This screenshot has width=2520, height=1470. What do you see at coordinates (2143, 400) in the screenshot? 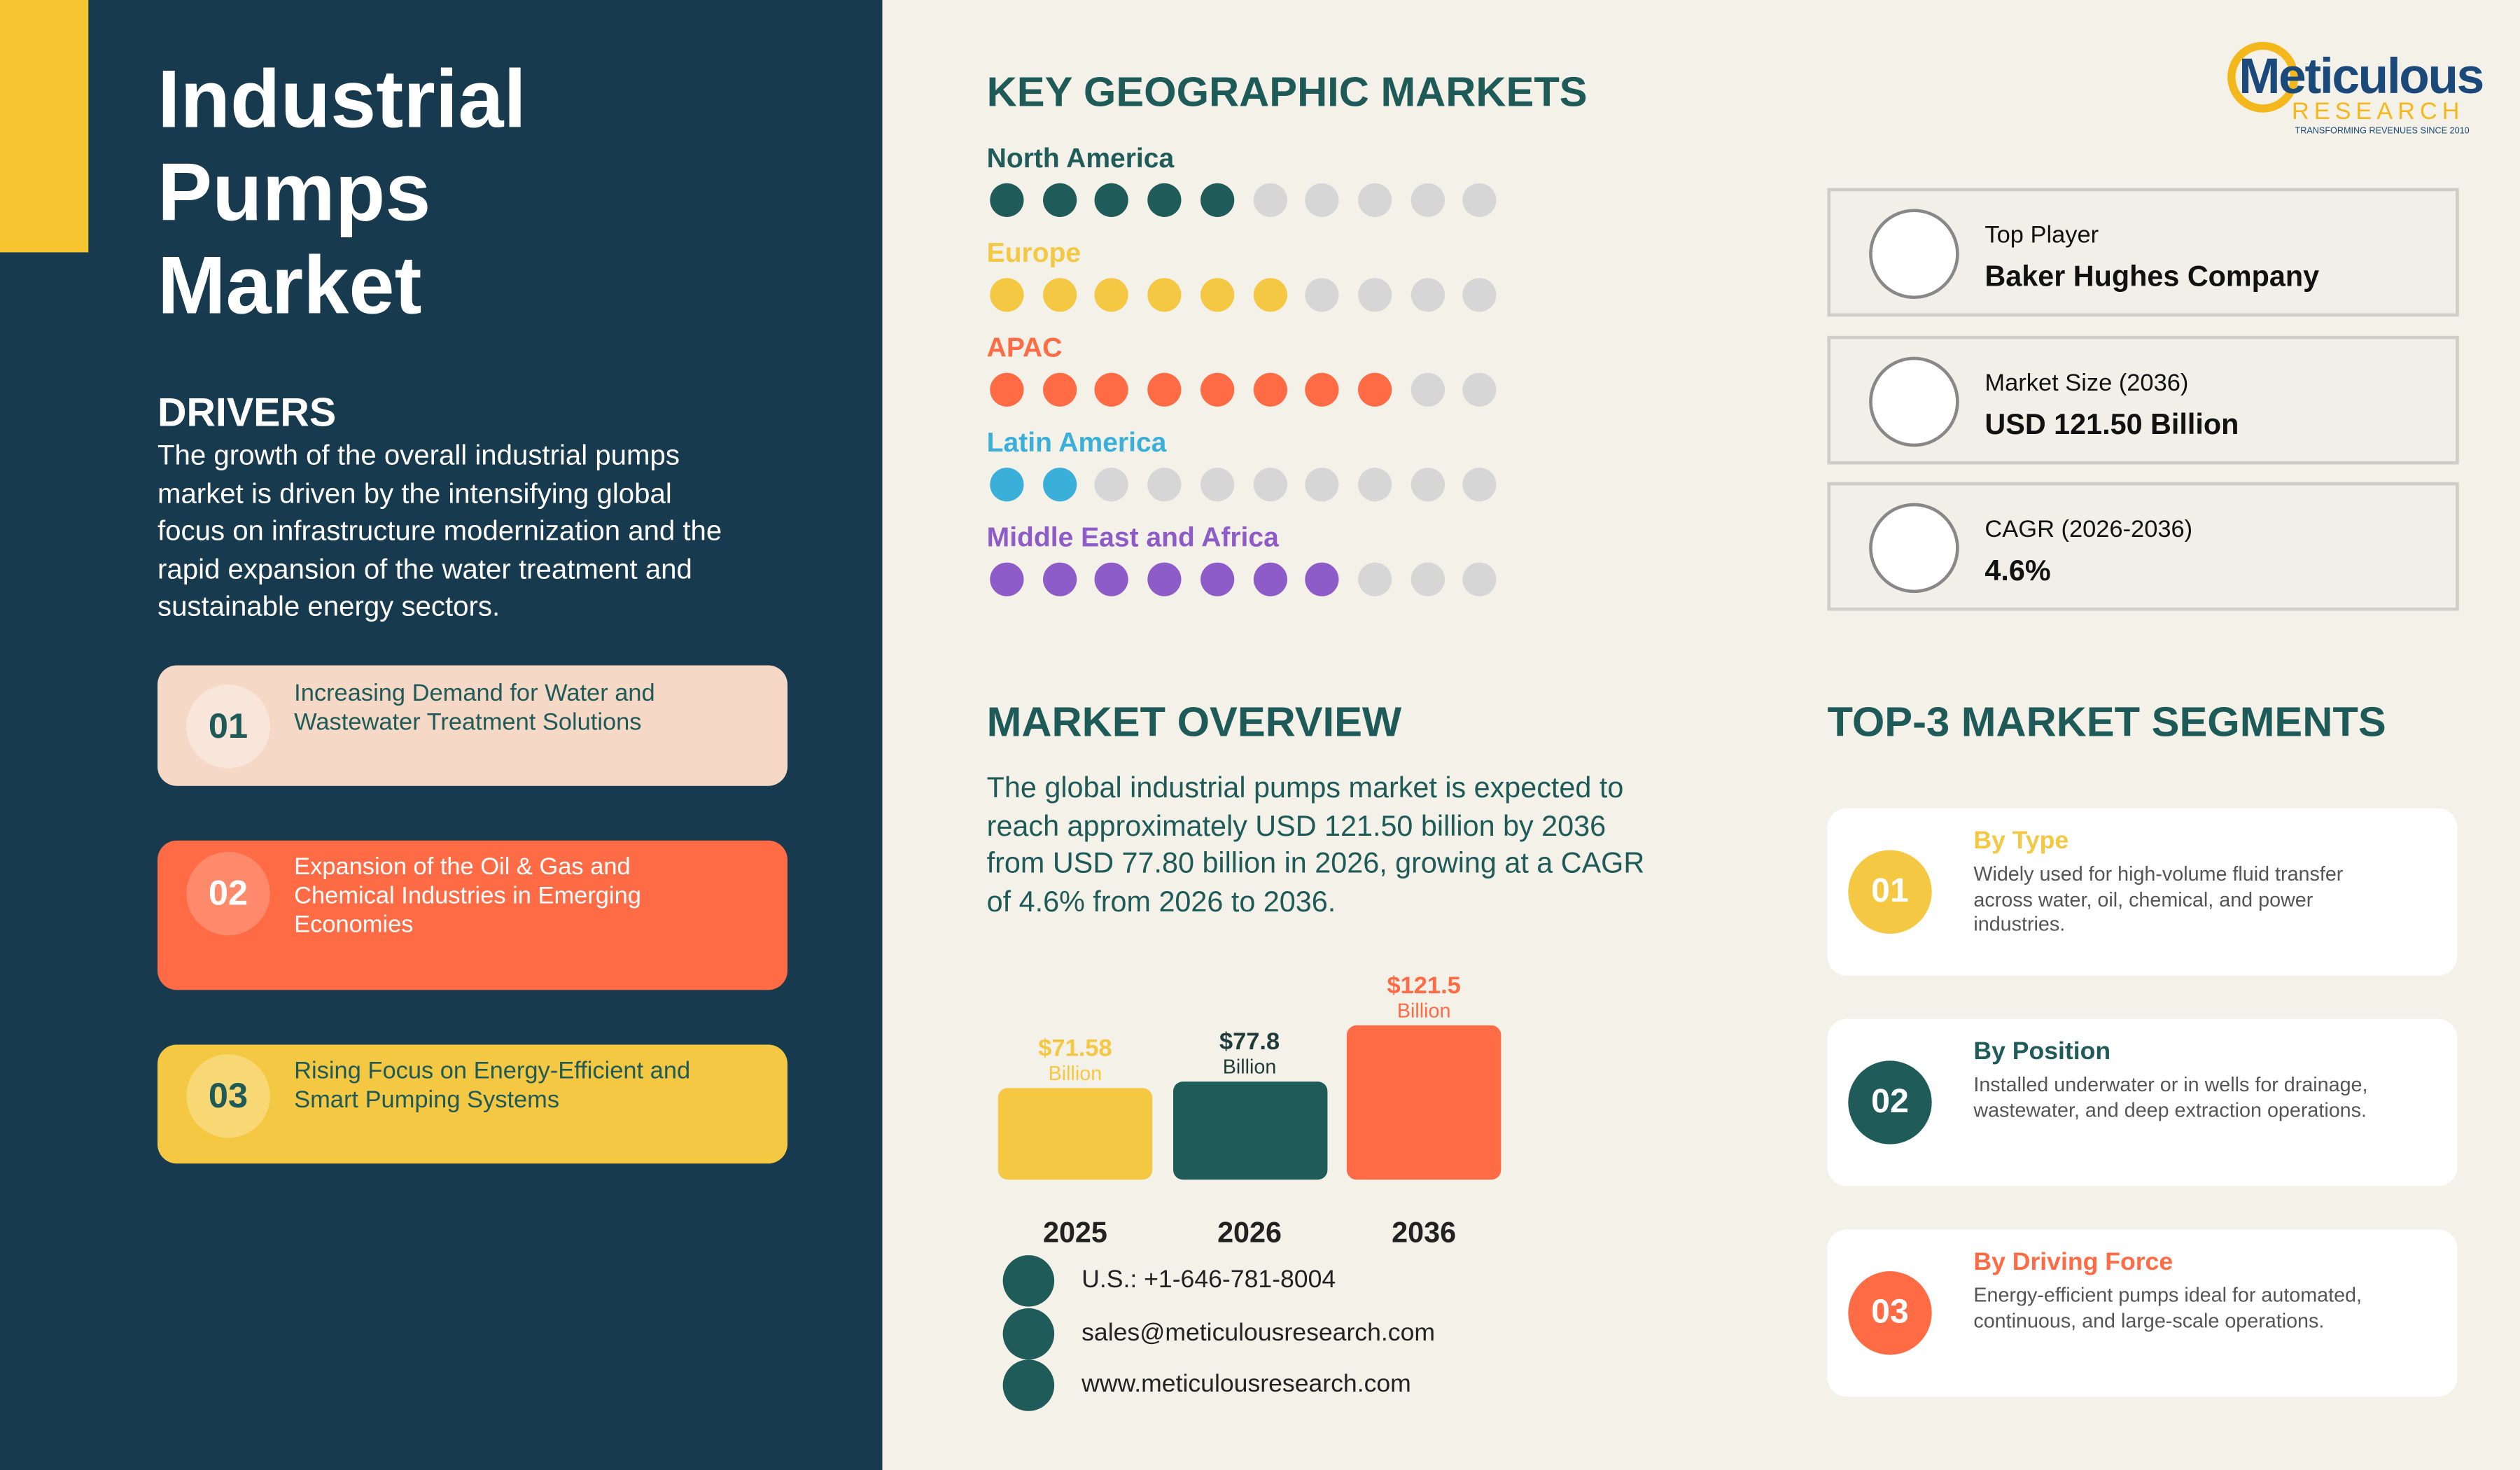
I see `stat-card: Market Size (2036) USD 121.50 Billion` at bounding box center [2143, 400].